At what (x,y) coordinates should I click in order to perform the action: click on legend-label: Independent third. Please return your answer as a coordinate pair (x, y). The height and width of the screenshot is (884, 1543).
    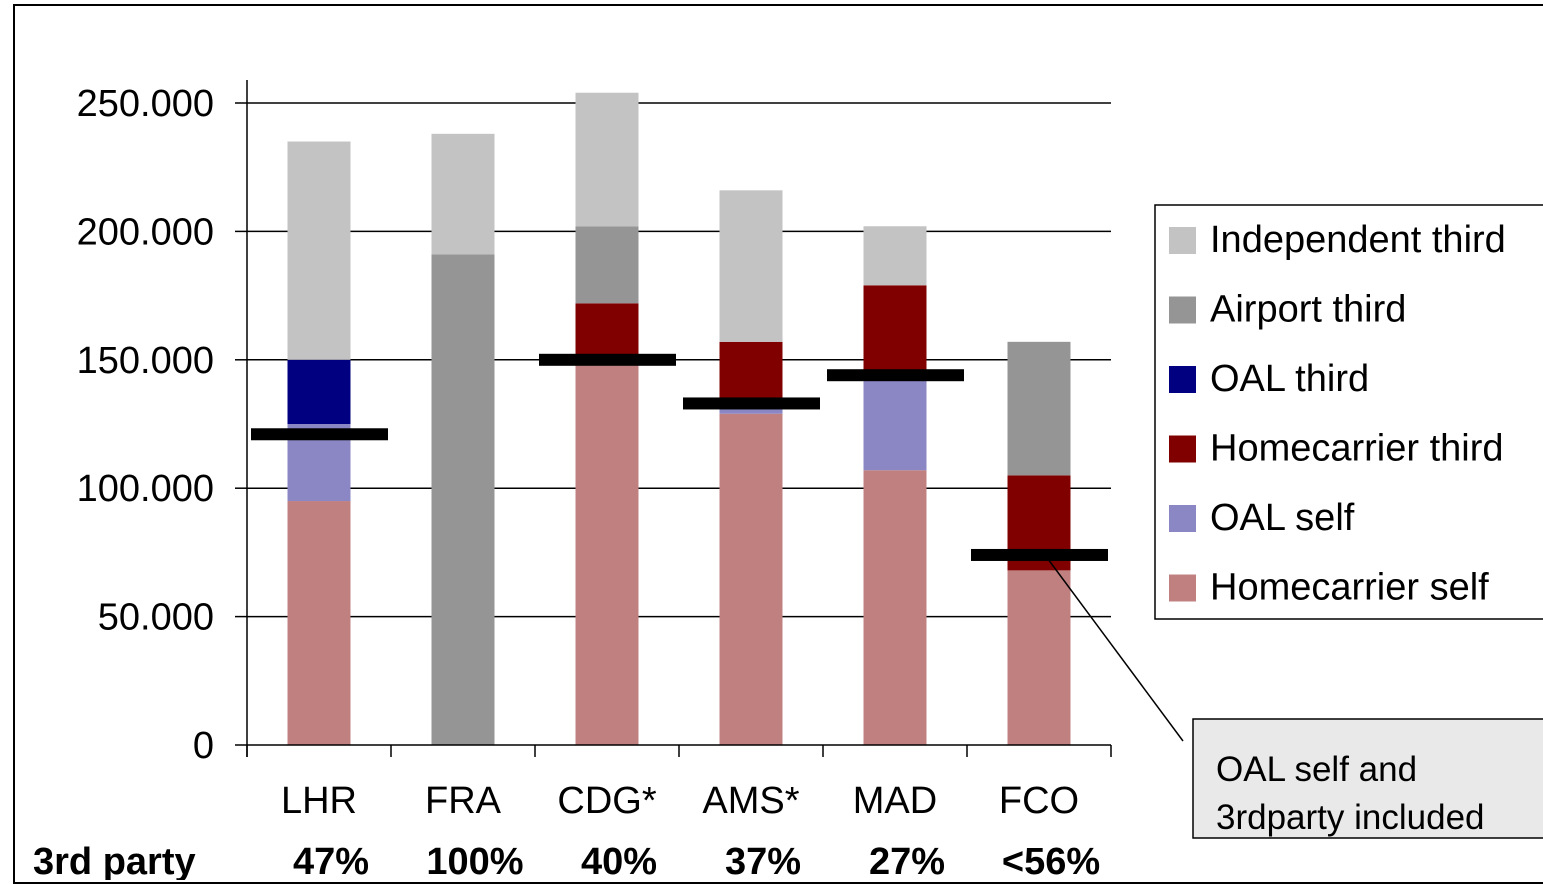
    Looking at the image, I should click on (1358, 240).